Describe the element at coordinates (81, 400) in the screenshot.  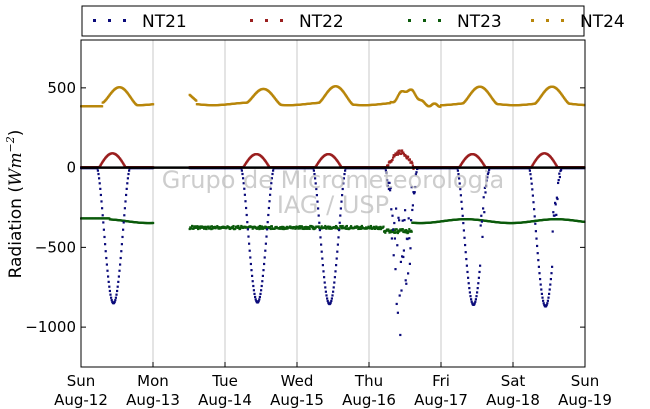
I see `x-tick-label-date: Aug-12` at that location.